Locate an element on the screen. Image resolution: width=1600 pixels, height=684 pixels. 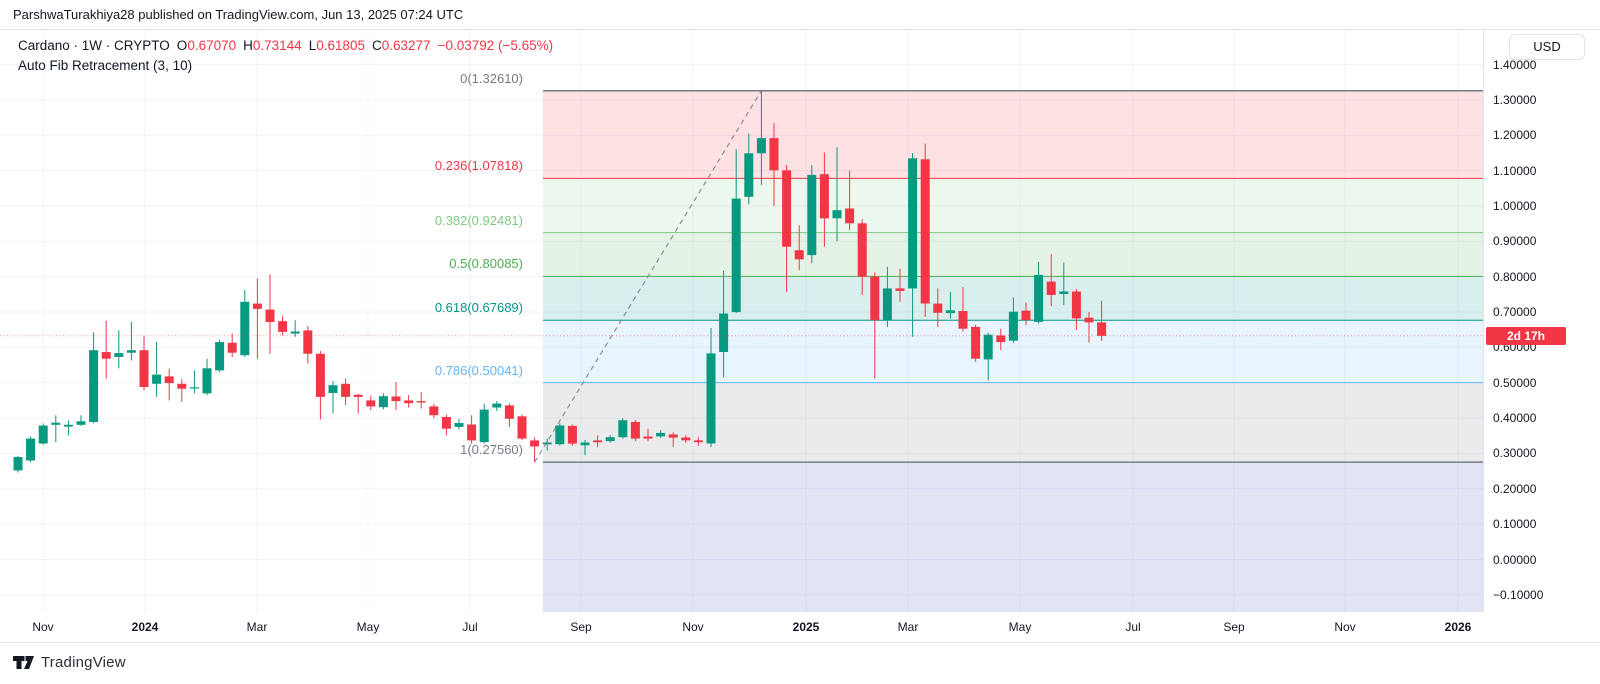
price-axis-label: 0.90000 is located at coordinates (1515, 241).